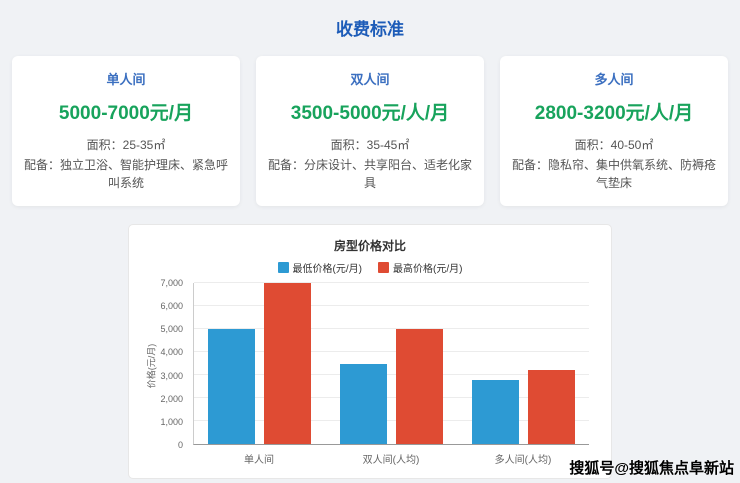 Image resolution: width=740 pixels, height=483 pixels. I want to click on room-area: 面积：25-35㎡, so click(126, 145).